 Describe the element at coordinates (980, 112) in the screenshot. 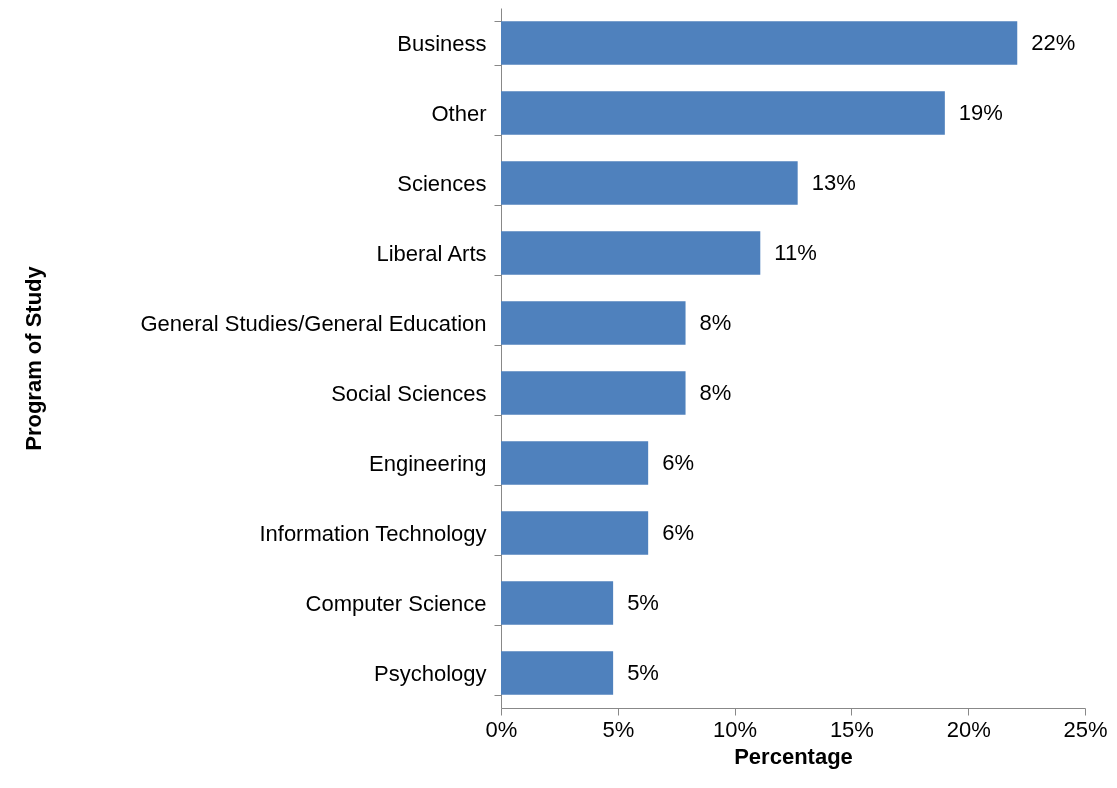

I see `data-label: 19%` at that location.